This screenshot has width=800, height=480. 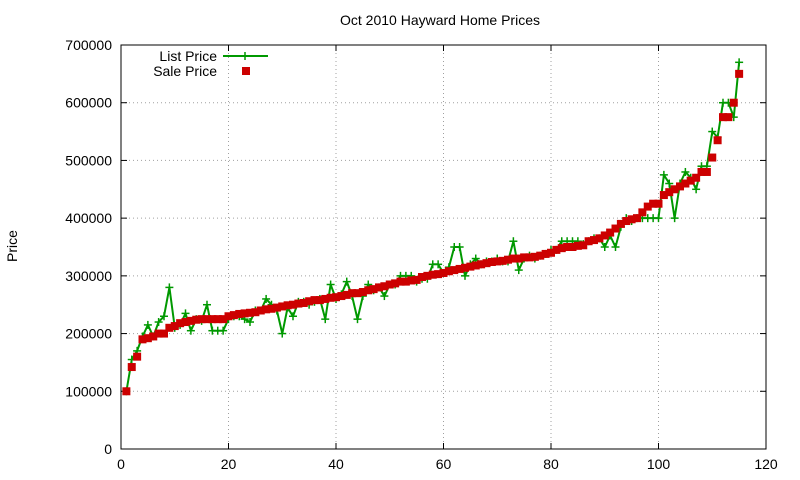 What do you see at coordinates (188, 56) in the screenshot?
I see `legend-label-list-price: List Price` at bounding box center [188, 56].